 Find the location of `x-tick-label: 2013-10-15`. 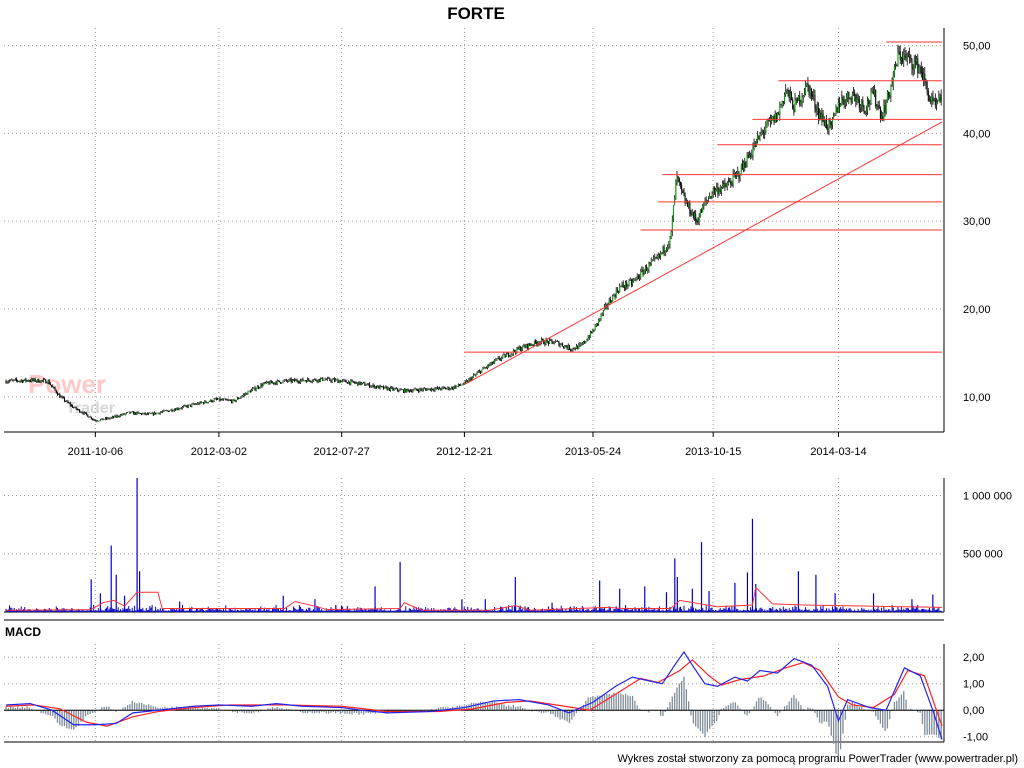

x-tick-label: 2013-10-15 is located at coordinates (713, 452).